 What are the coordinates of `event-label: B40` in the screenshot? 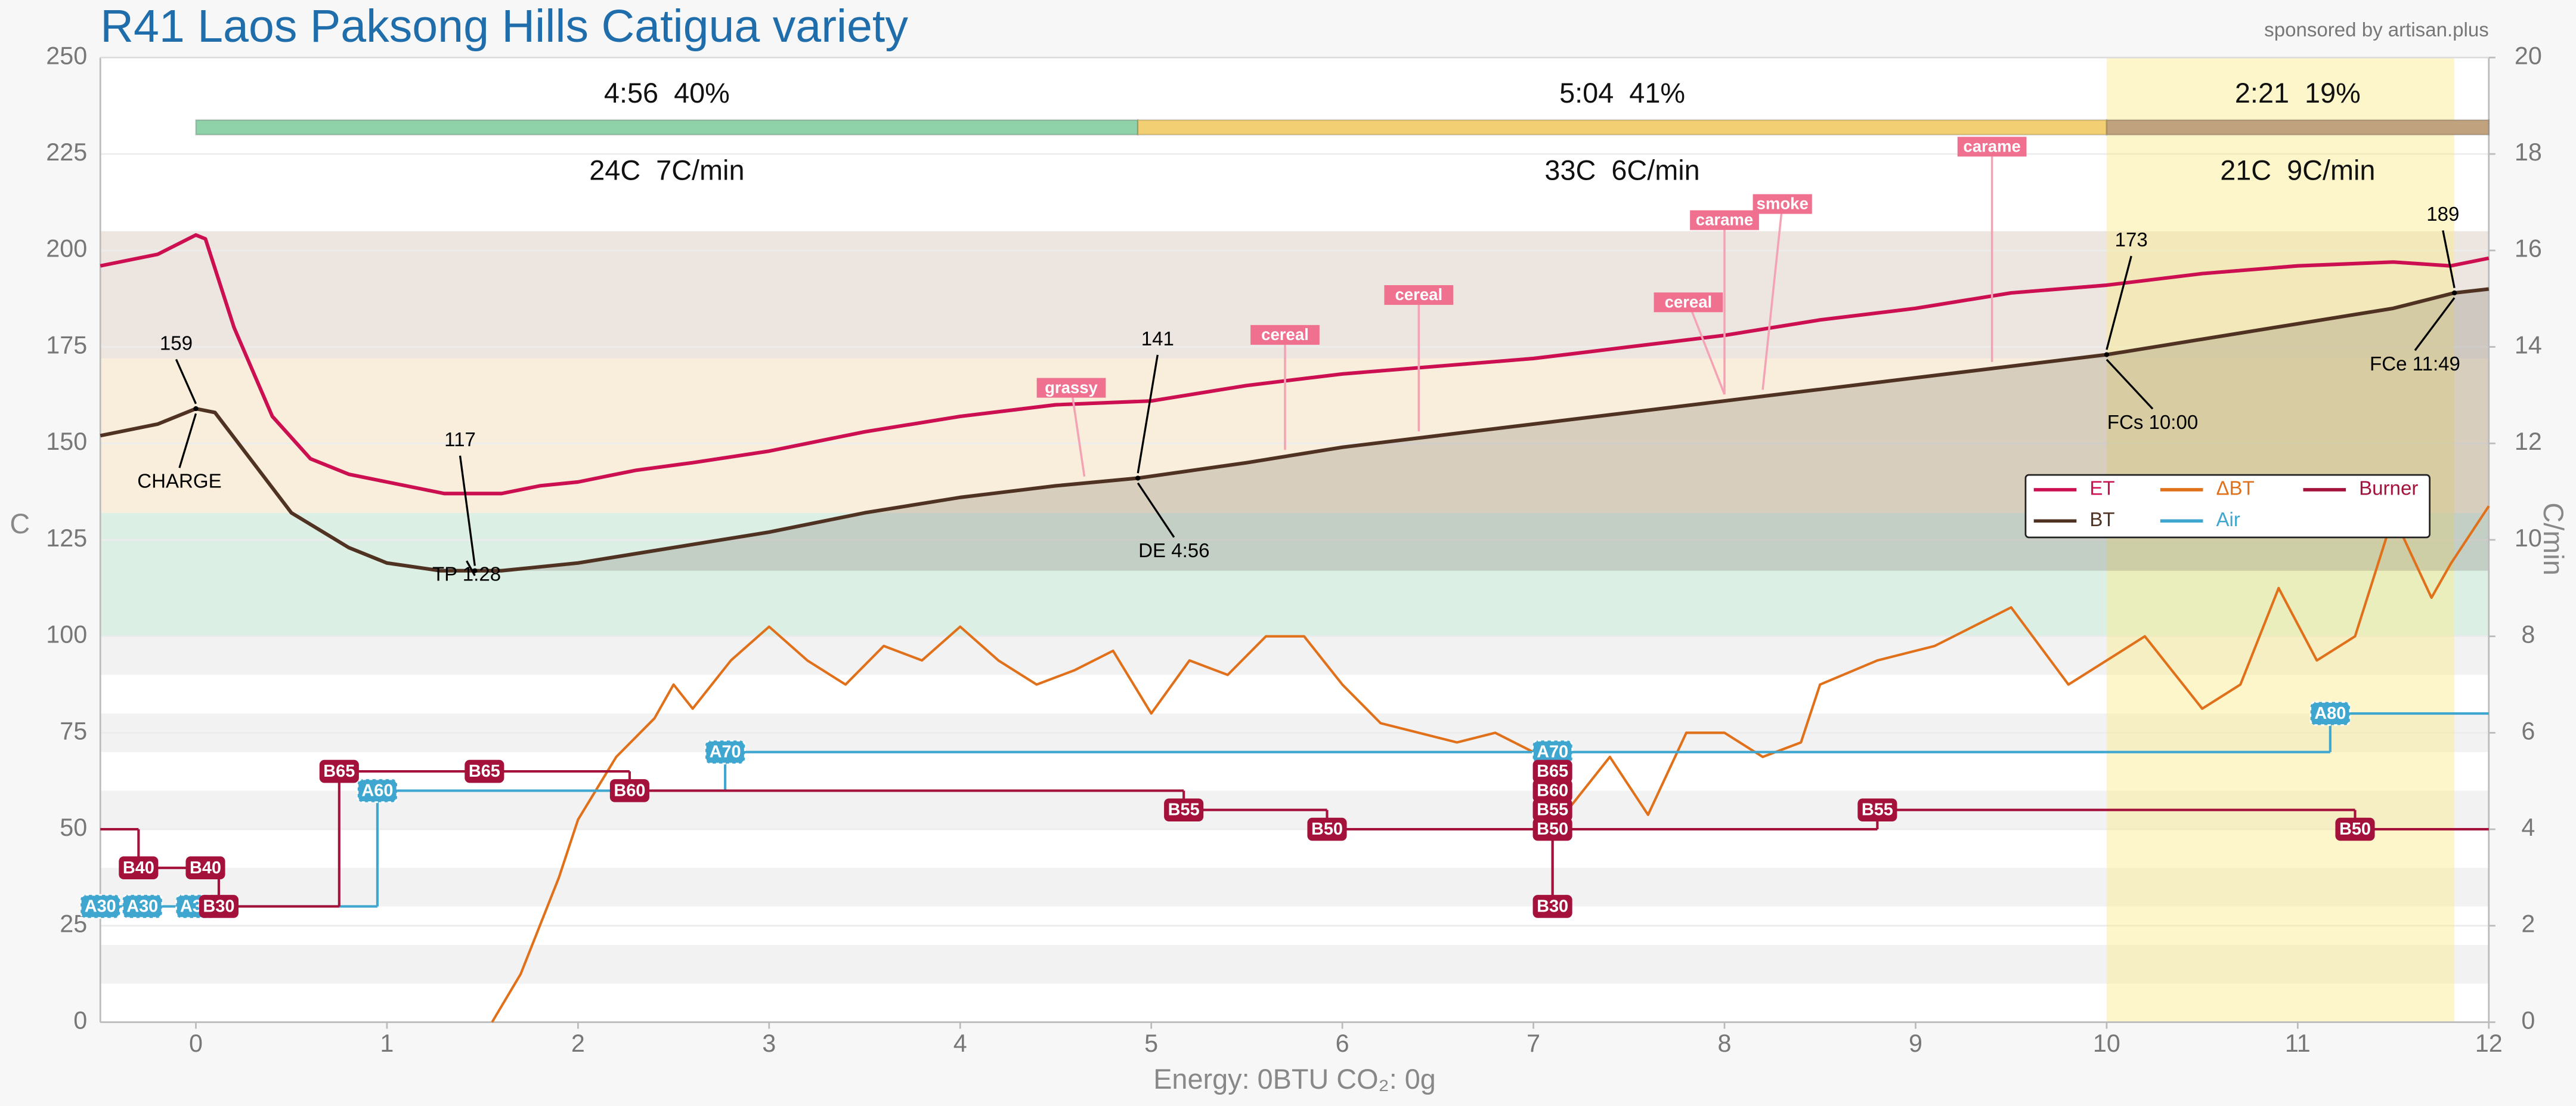 It's located at (138, 868).